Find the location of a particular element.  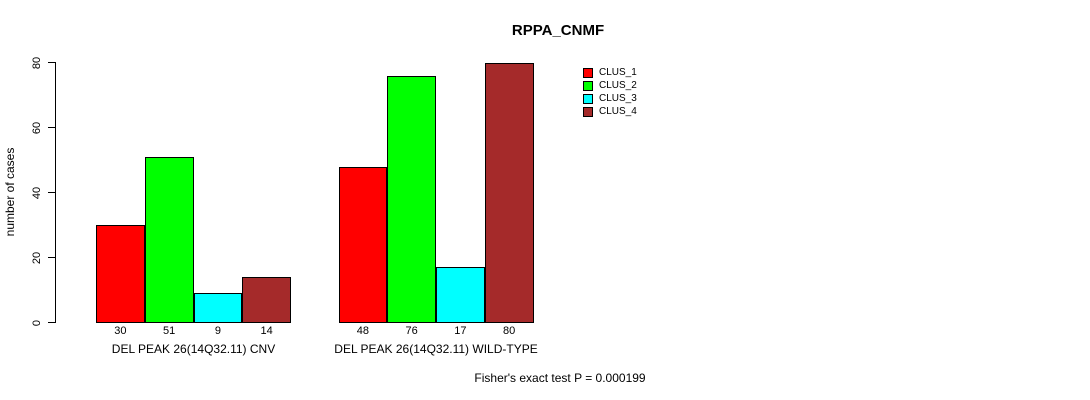

legend-item-CLUS_1: CLUS_1 is located at coordinates (610, 72).